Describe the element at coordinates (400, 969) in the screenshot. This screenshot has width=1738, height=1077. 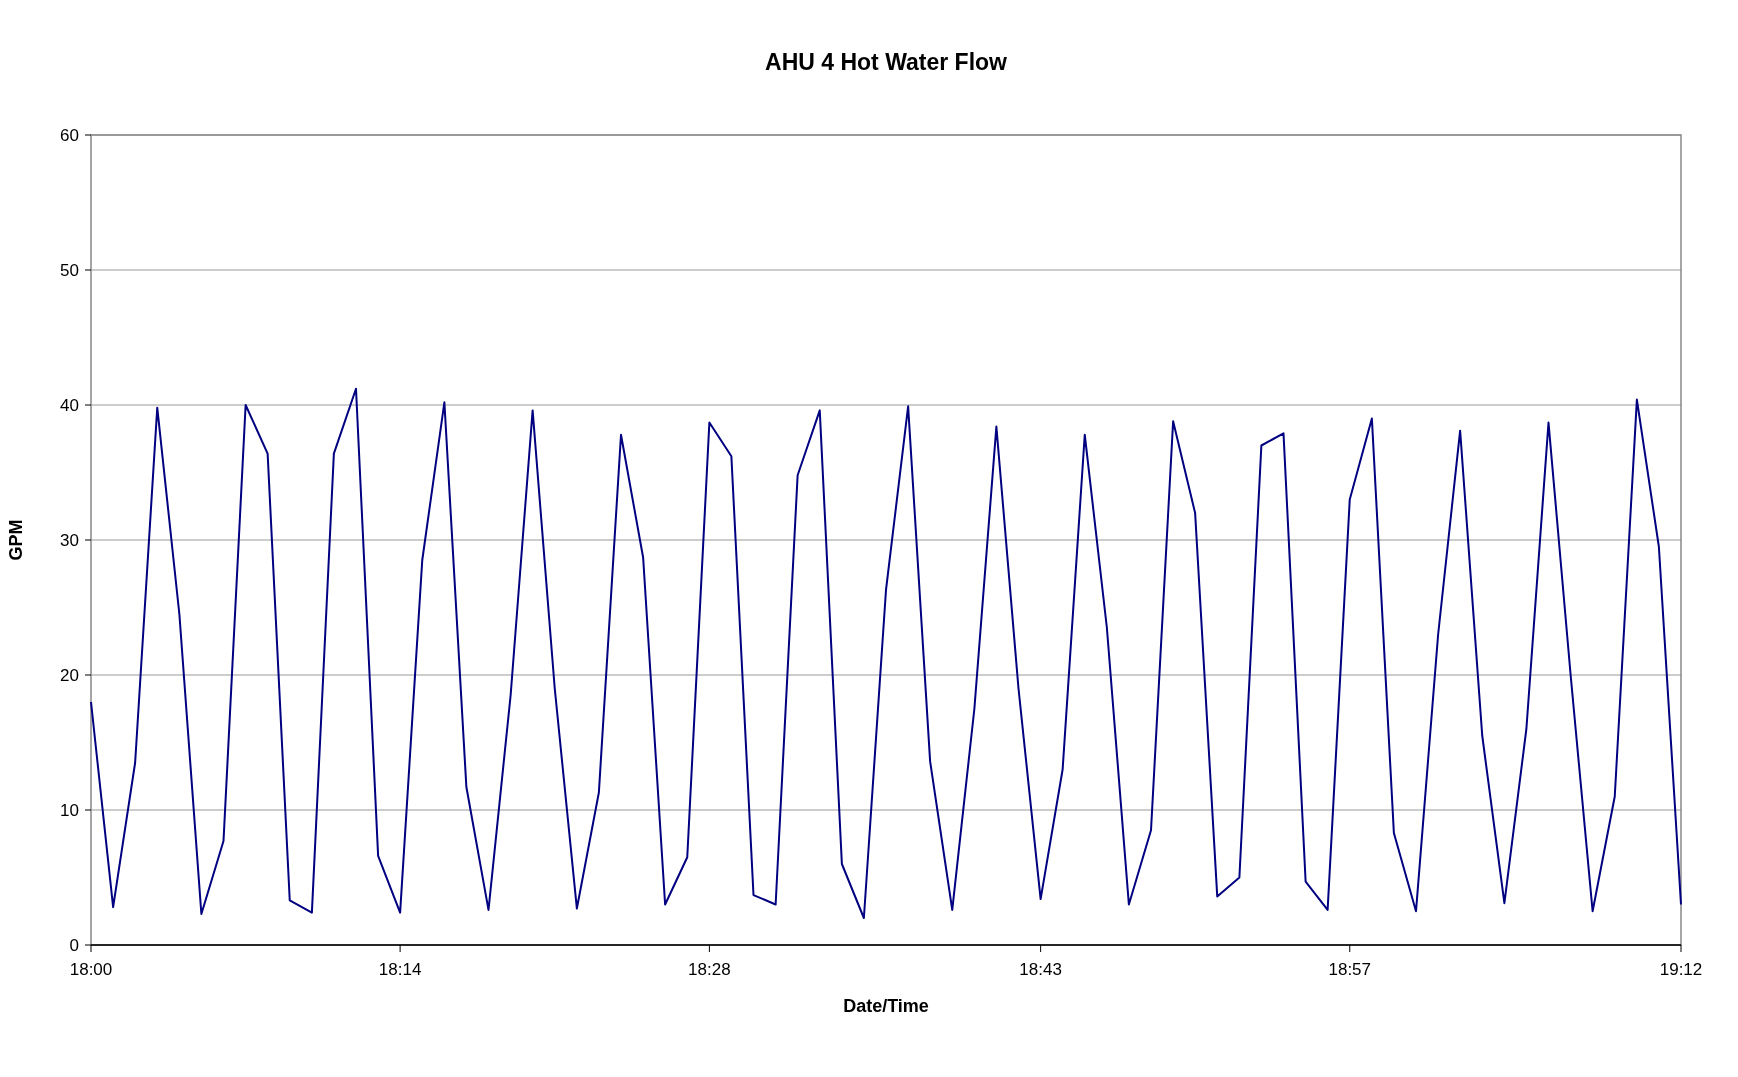
I see `x-tick-label: 18:14` at that location.